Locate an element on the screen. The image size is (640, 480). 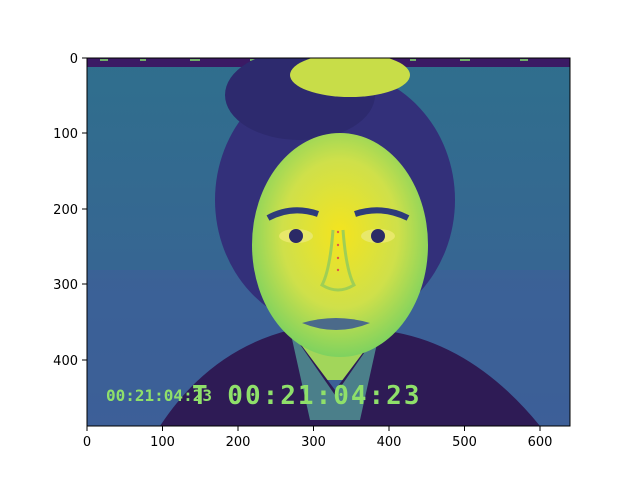
x-tick: 600 is located at coordinates (540, 438).